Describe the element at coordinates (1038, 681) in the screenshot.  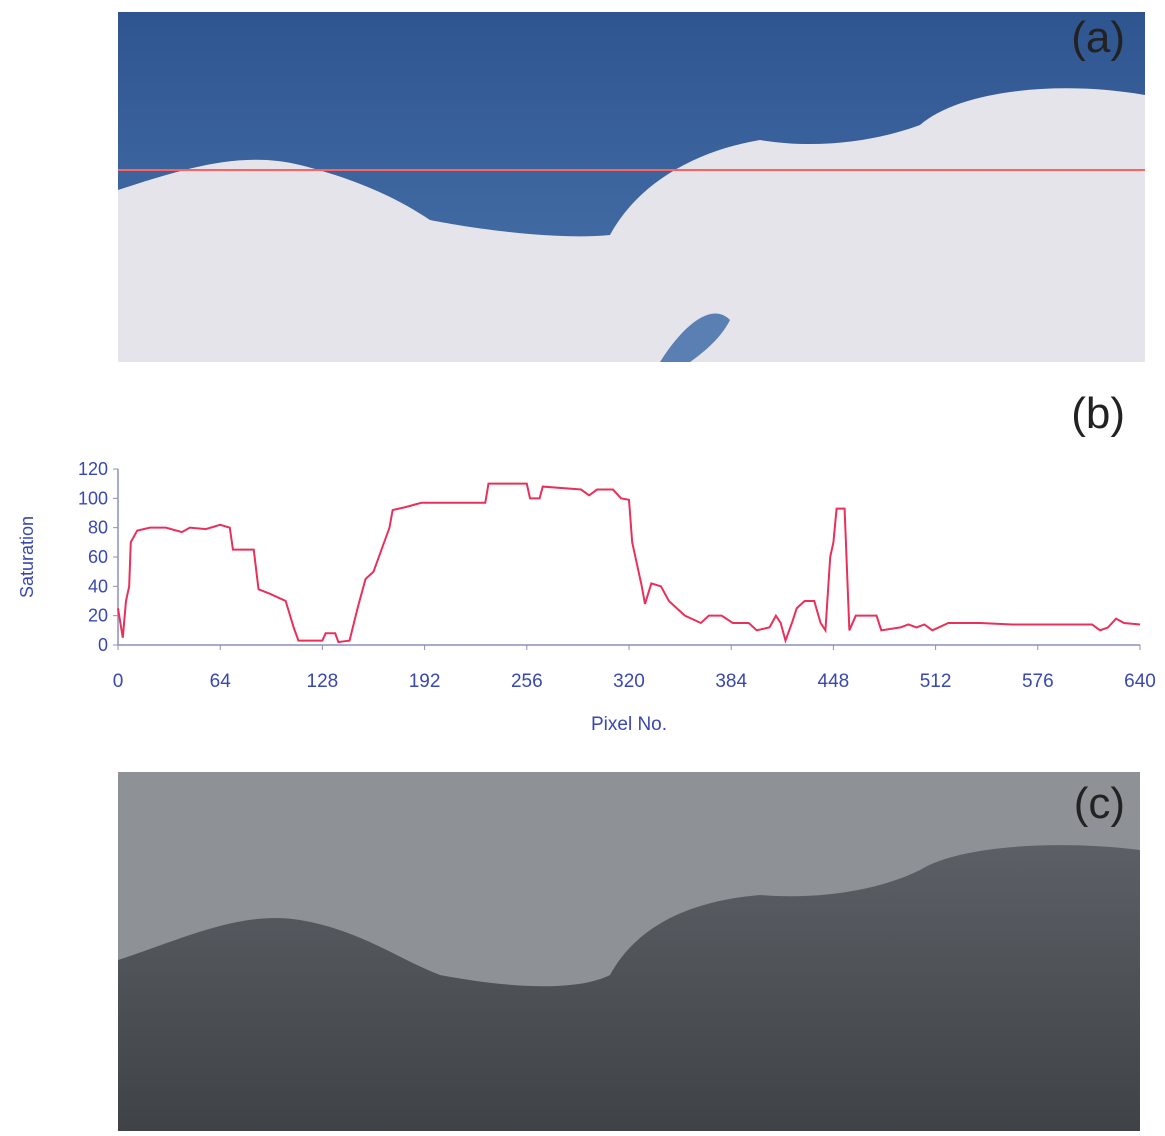
I see `x-tick-label: 576` at that location.